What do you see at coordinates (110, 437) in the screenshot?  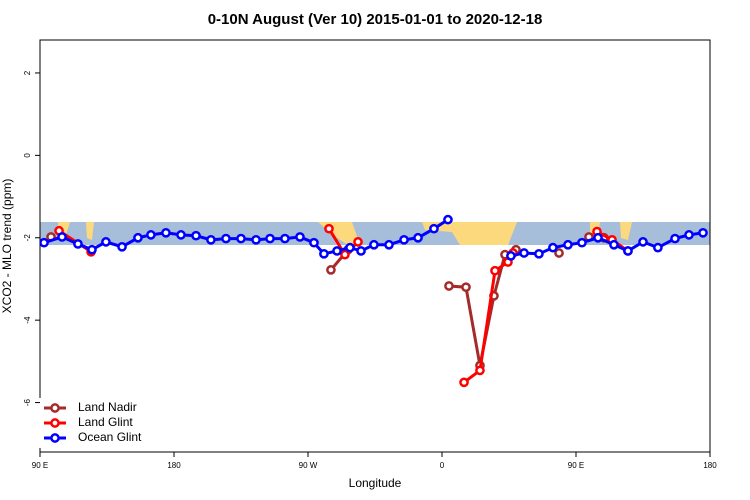 I see `legend-label: Ocean Glint` at bounding box center [110, 437].